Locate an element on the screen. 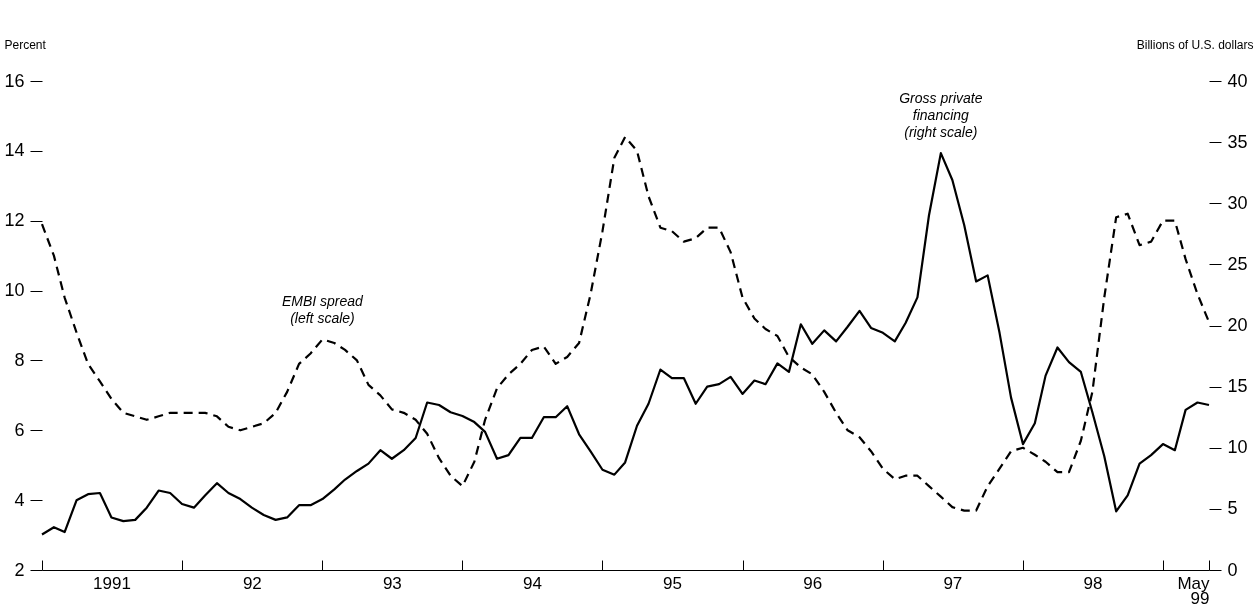 This screenshot has height=614, width=1255. y-tick-label: 6 is located at coordinates (19, 429).